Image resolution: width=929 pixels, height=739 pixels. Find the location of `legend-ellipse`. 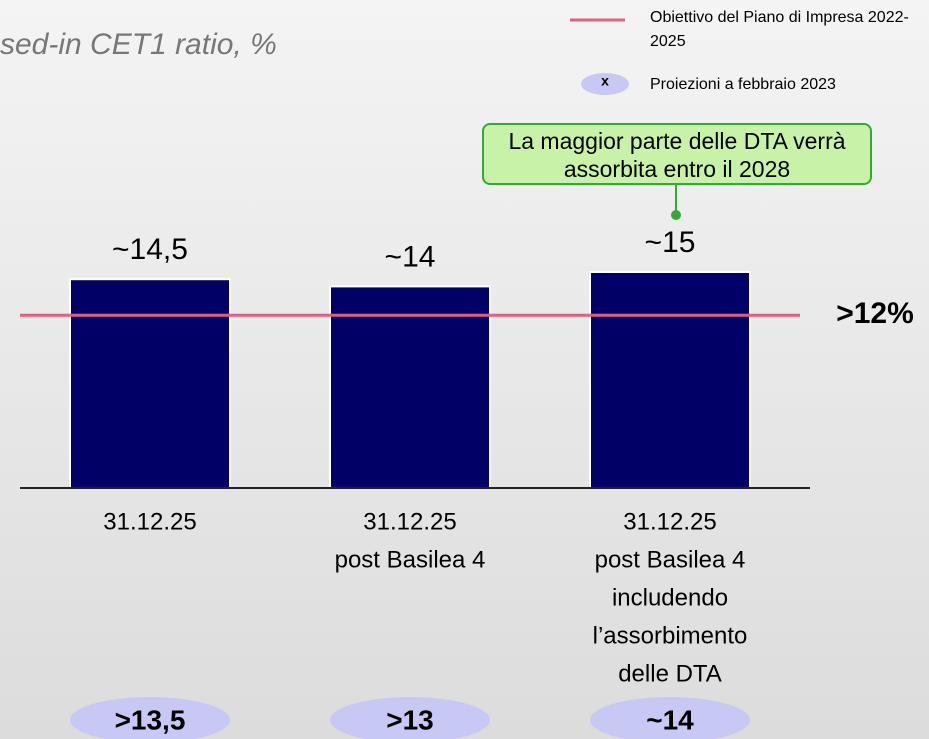

legend-ellipse is located at coordinates (605, 84).